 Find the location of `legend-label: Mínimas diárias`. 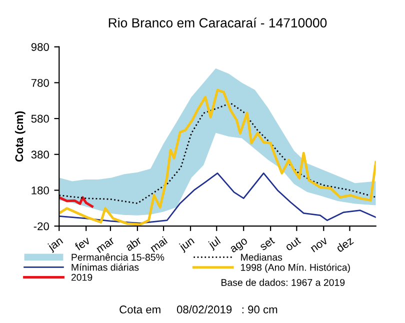

legend-label: Mínimas diárias is located at coordinates (105, 267).